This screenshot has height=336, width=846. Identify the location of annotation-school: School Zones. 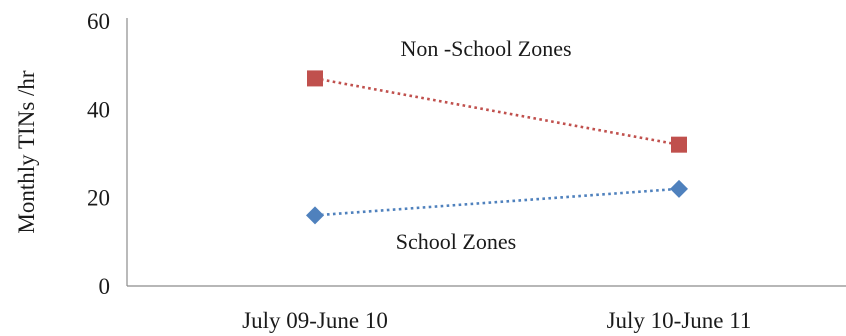
(456, 241).